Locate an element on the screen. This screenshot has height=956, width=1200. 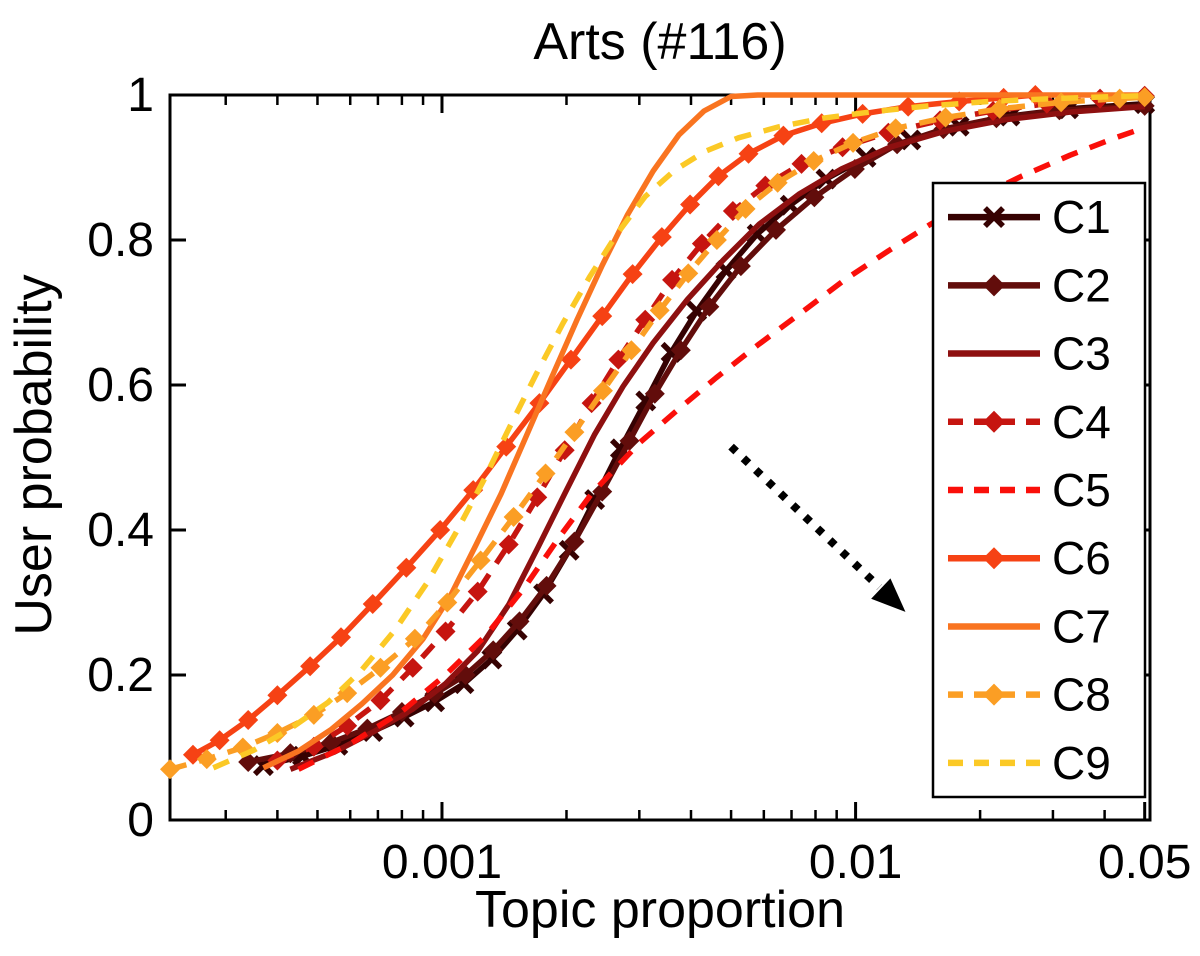
x-tick-label: 0.001 is located at coordinates (442, 862).